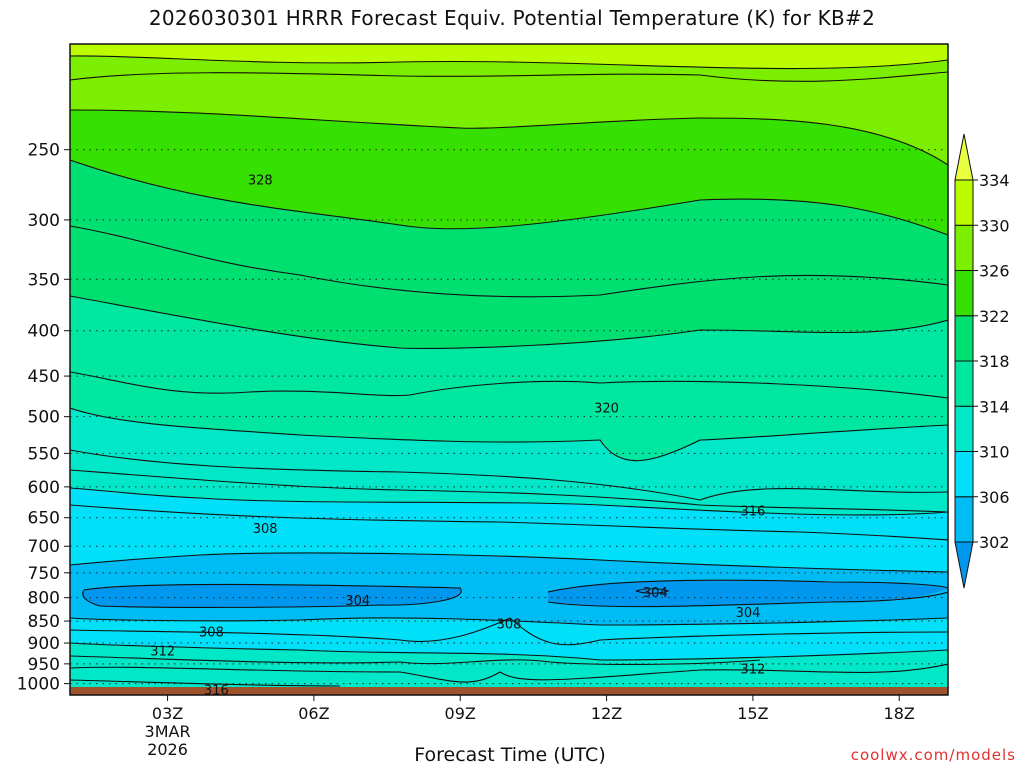  Describe the element at coordinates (44, 332) in the screenshot. I see `y-tick-label: 400` at that location.